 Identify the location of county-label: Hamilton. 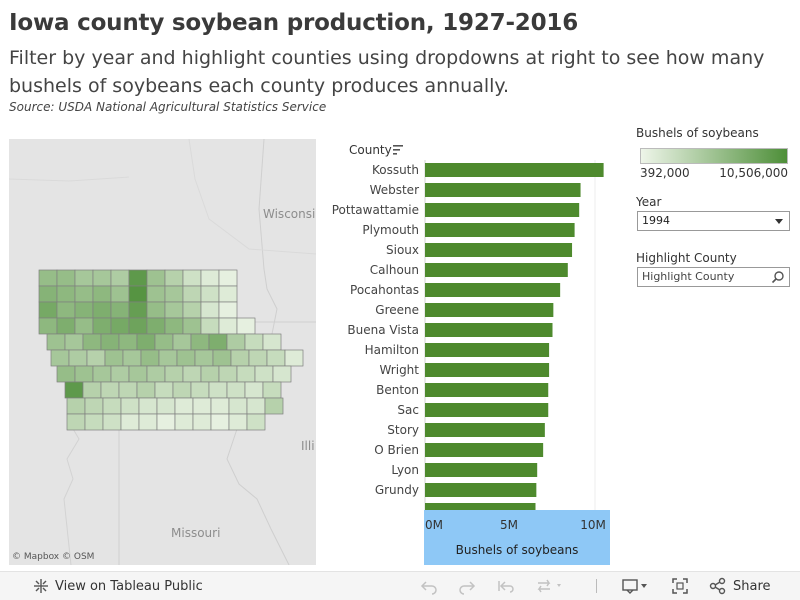
(392, 350).